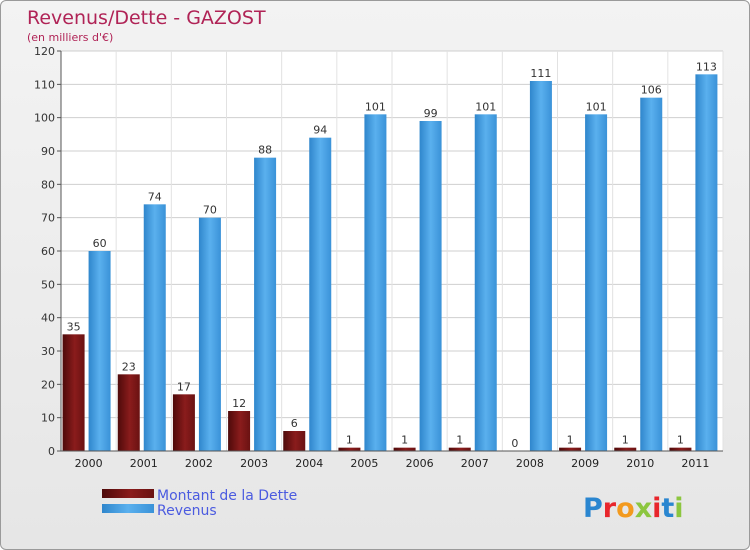  I want to click on debt-value-label: 0, so click(514, 443).